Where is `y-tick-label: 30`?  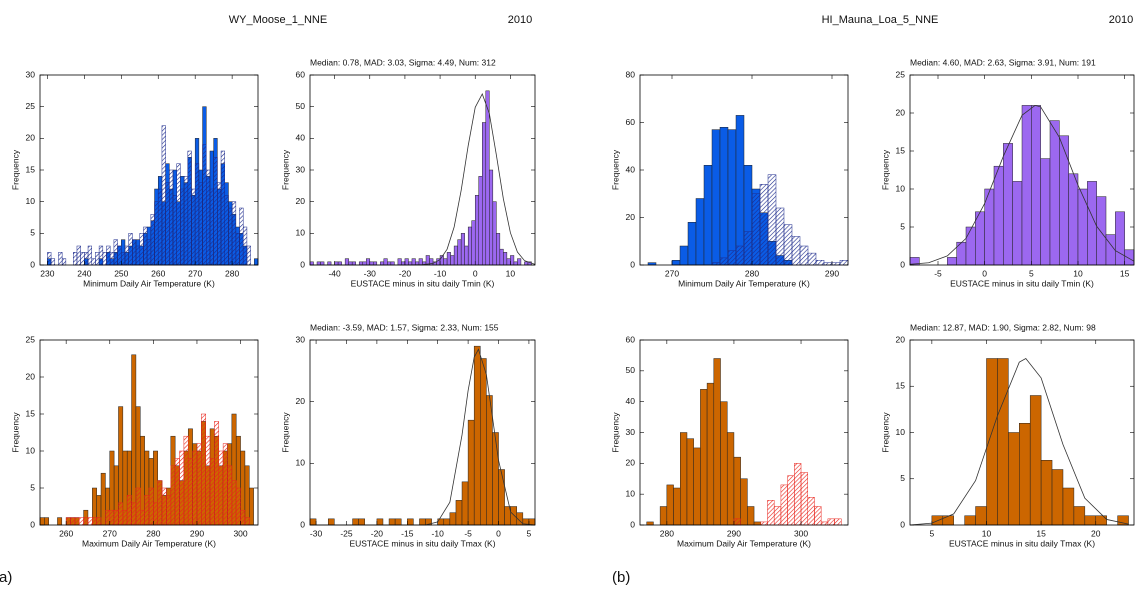
y-tick-label: 30 is located at coordinates (301, 169).